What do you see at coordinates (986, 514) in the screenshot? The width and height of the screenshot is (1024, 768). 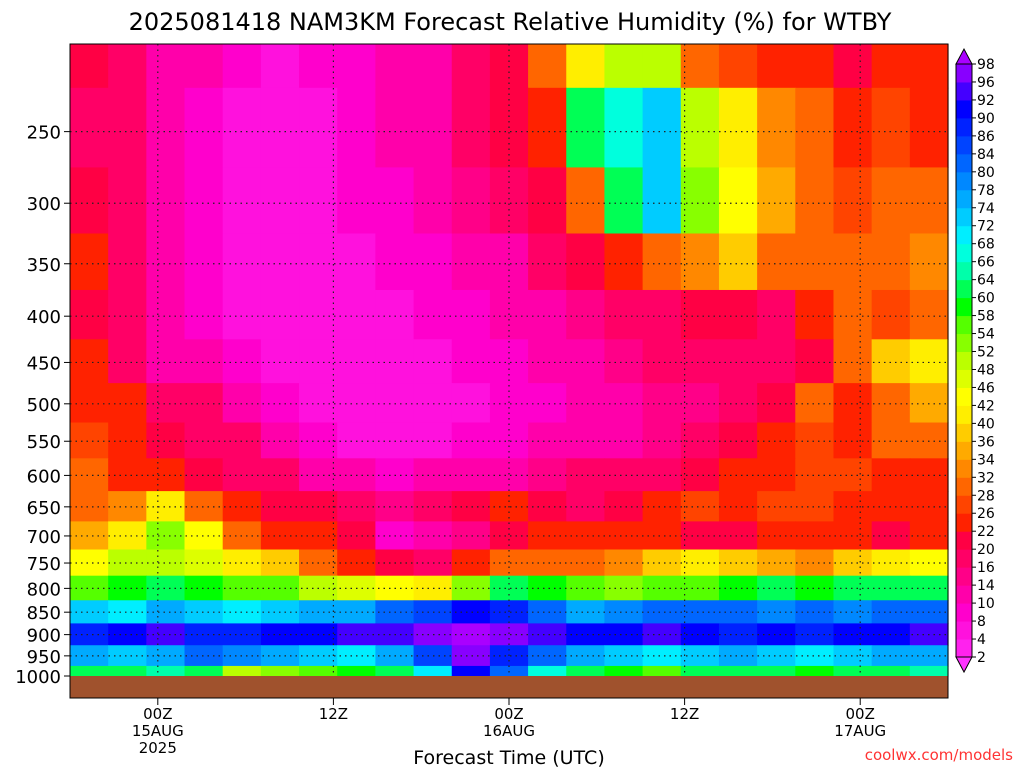 I see `colorbar-label: 26` at bounding box center [986, 514].